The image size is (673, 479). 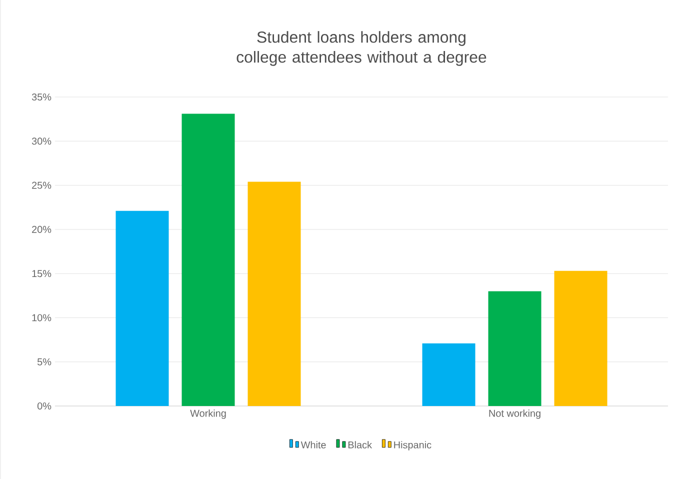 I want to click on legend-label: Hispanic, so click(x=413, y=445).